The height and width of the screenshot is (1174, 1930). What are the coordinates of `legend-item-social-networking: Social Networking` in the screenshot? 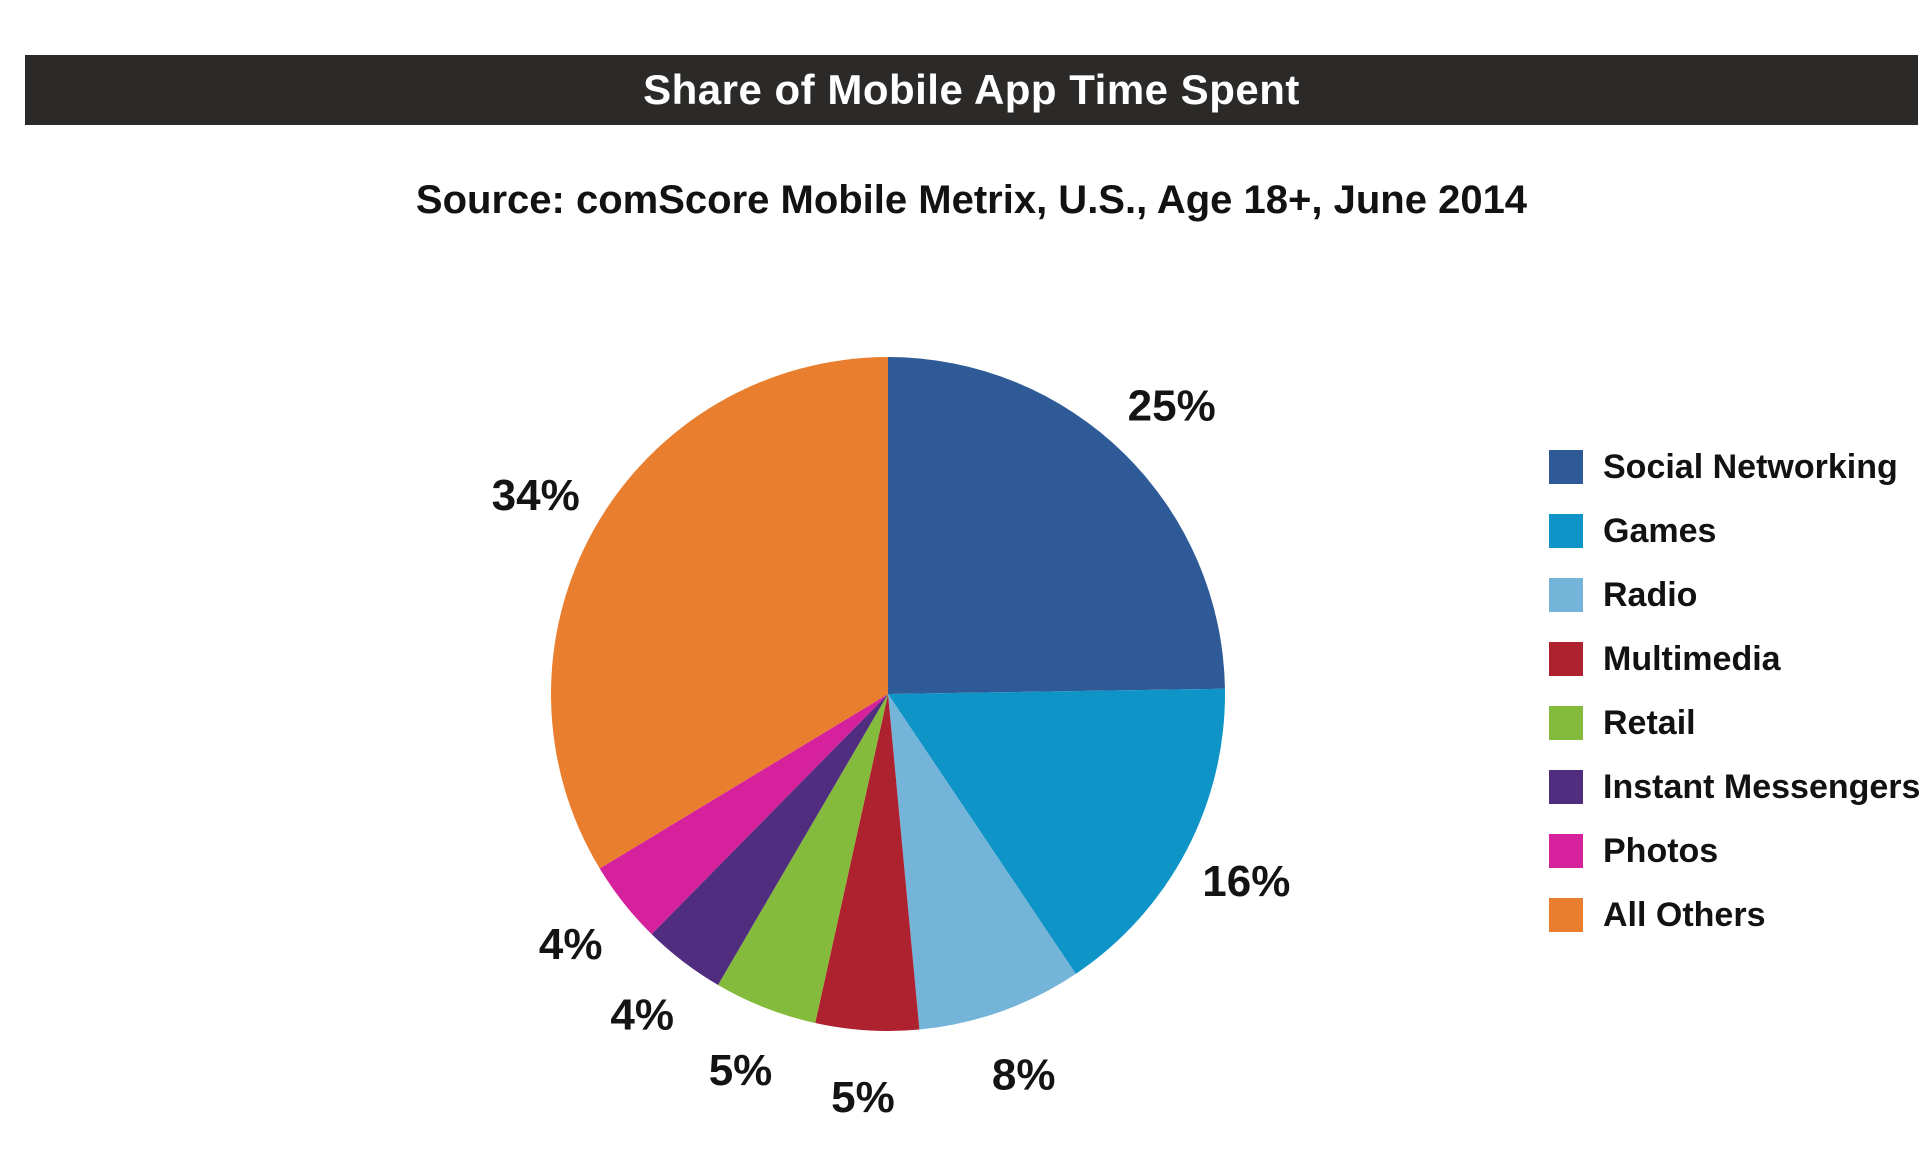 It's located at (1734, 467).